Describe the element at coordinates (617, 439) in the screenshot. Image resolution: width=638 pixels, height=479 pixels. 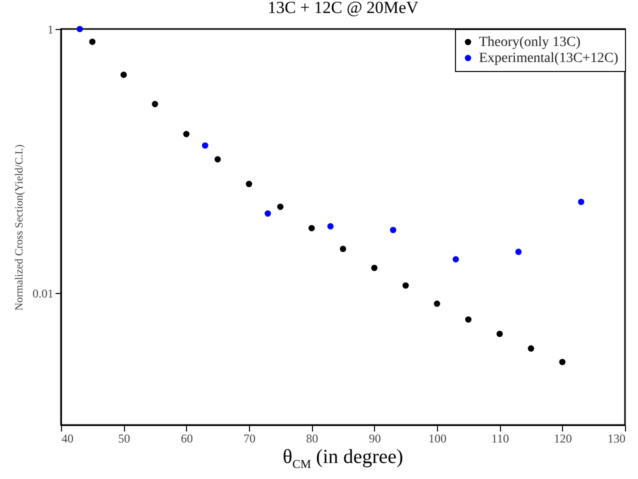
I see `x-tick-label: 130` at that location.